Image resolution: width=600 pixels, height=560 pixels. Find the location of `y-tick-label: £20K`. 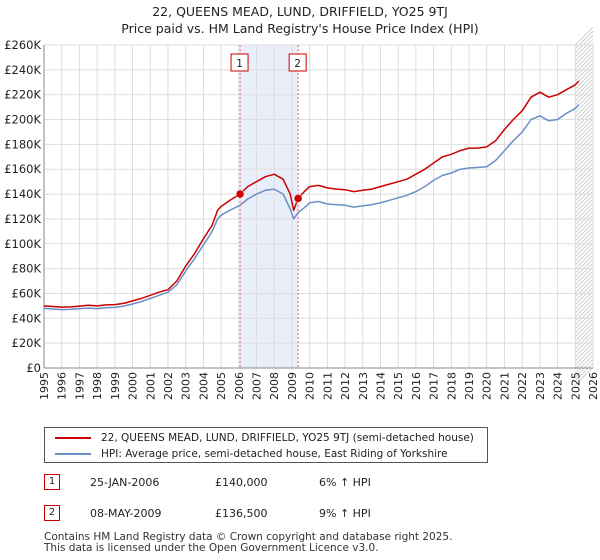

y-tick-label: £20K is located at coordinates (27, 343).